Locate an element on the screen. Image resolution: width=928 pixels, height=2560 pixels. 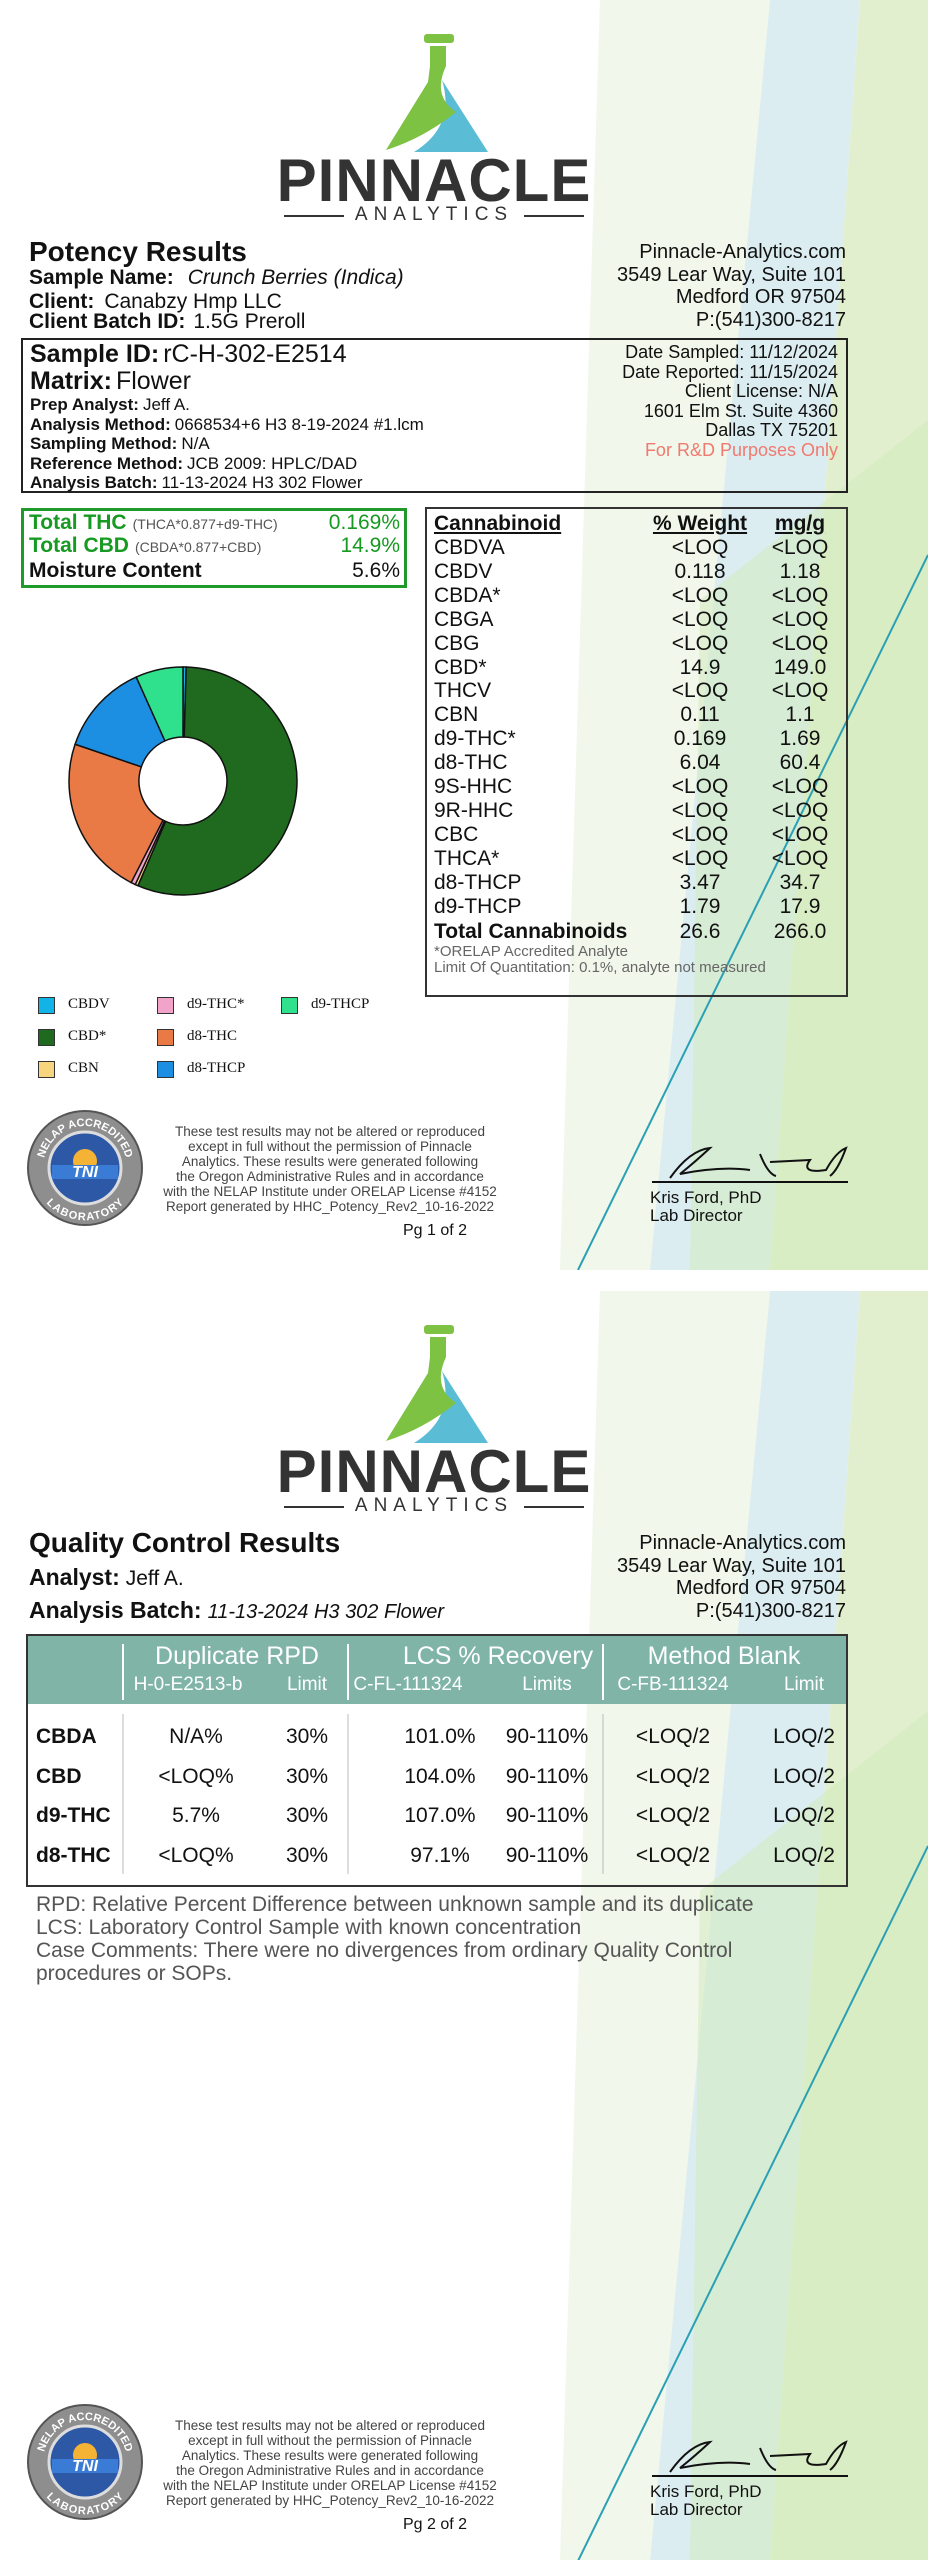
table-cell: 0.118 is located at coordinates (700, 571).